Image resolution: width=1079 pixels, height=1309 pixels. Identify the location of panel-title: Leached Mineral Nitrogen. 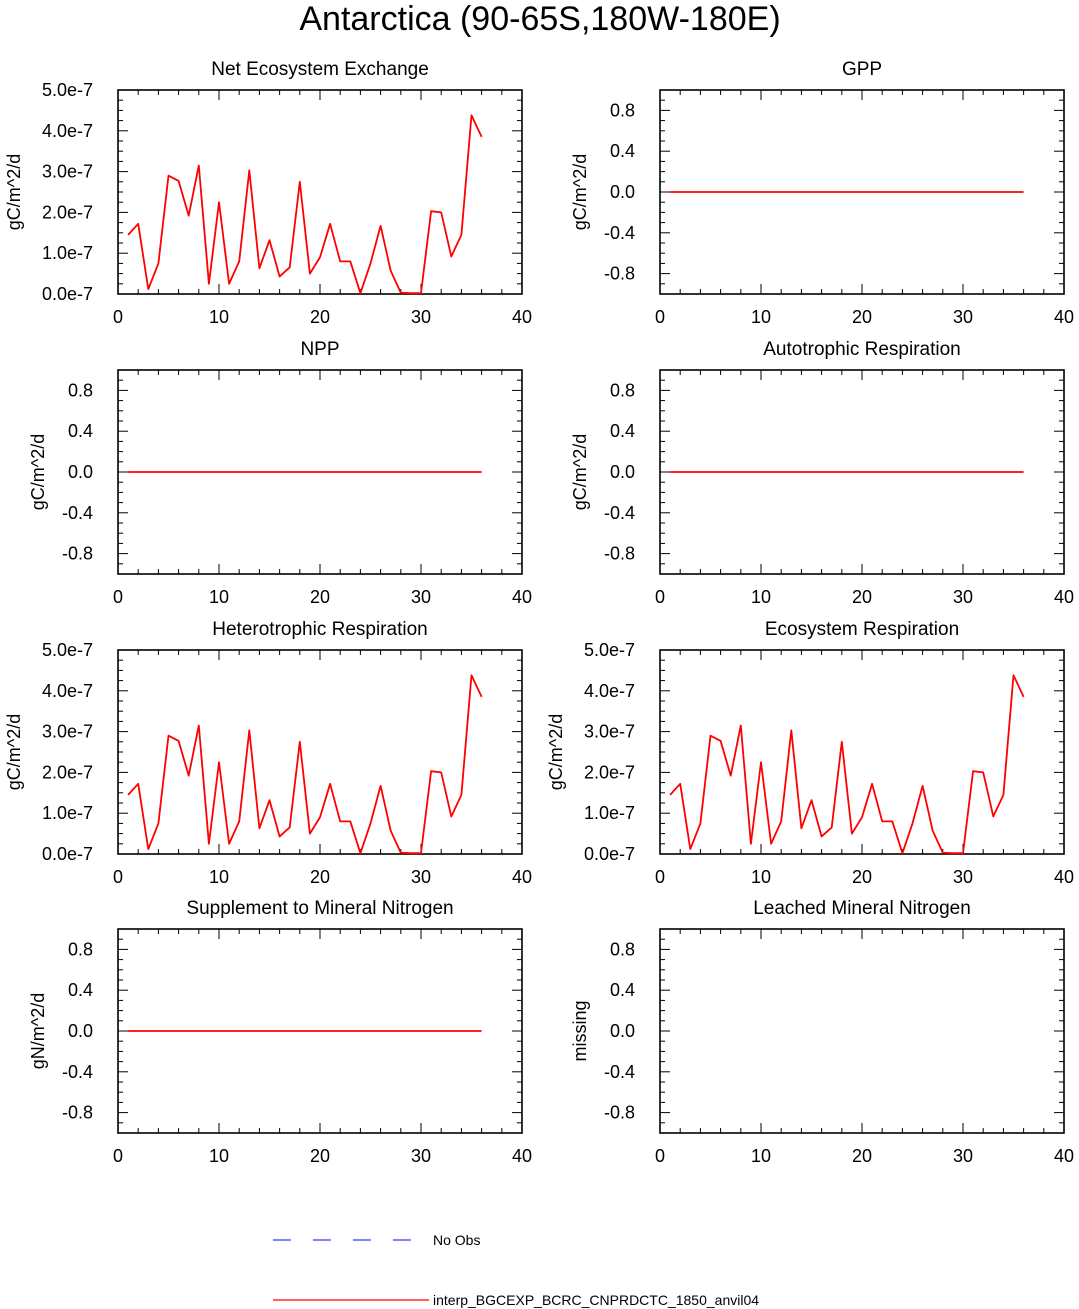
(862, 908).